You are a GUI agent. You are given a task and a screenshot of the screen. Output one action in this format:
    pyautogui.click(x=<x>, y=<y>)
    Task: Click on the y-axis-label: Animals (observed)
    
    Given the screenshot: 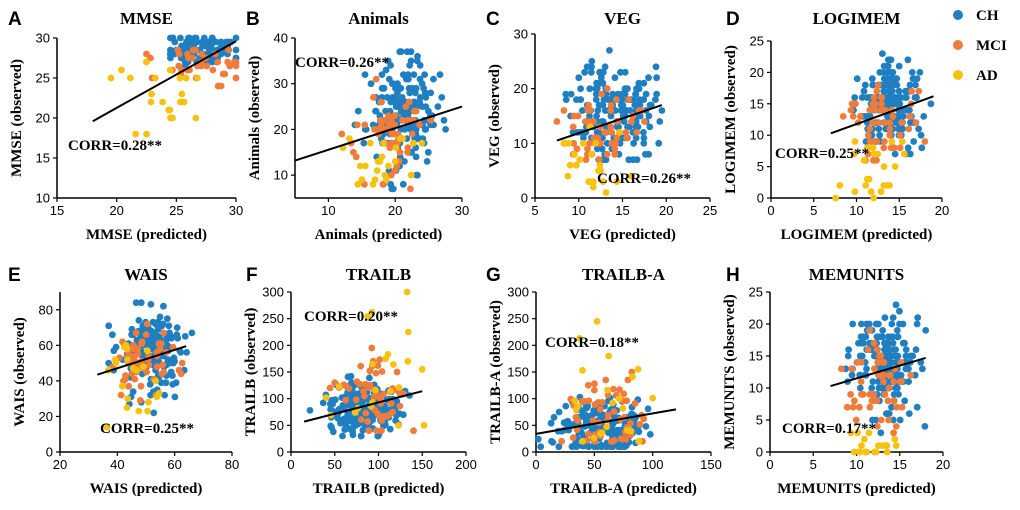 What is the action you would take?
    pyautogui.click(x=255, y=118)
    